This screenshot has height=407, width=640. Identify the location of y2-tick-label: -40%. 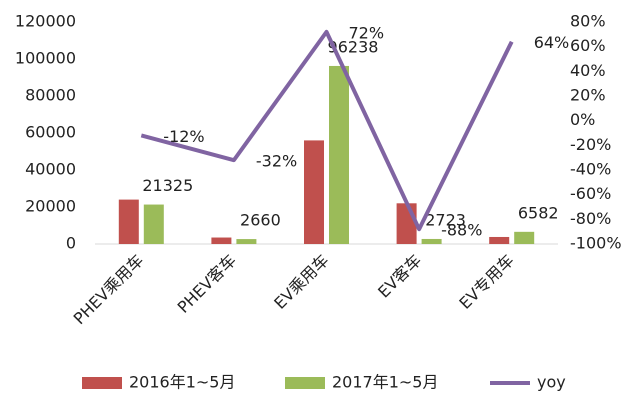
(590, 169).